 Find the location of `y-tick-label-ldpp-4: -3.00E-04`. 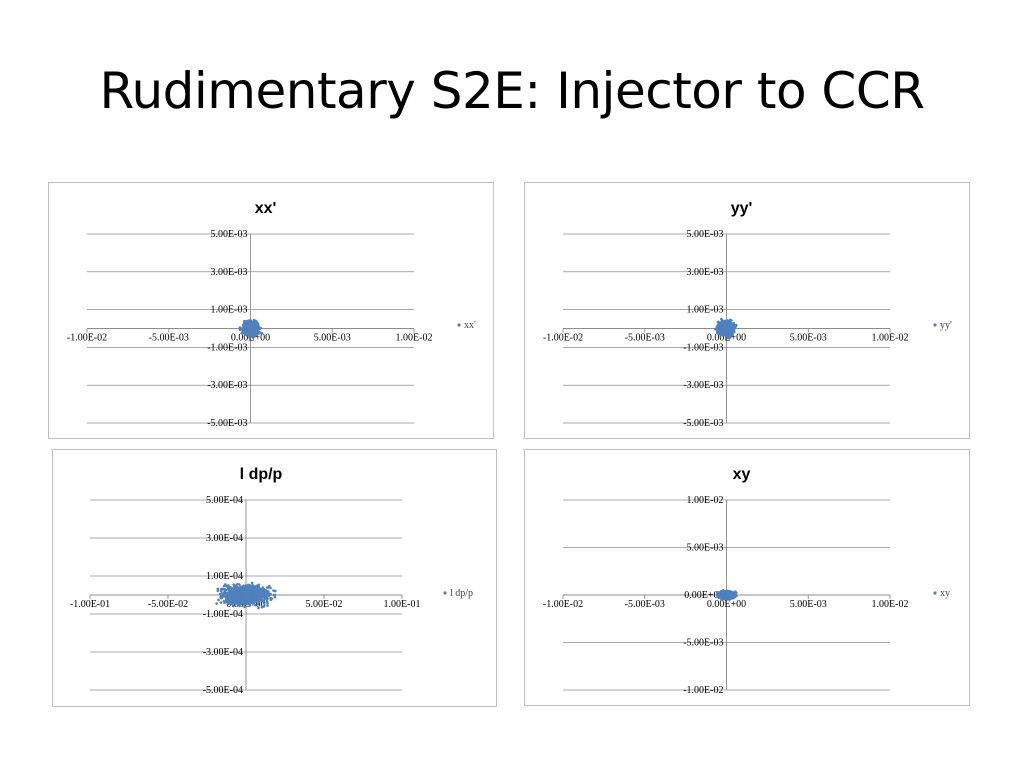

y-tick-label-ldpp-4: -3.00E-04 is located at coordinates (223, 652).